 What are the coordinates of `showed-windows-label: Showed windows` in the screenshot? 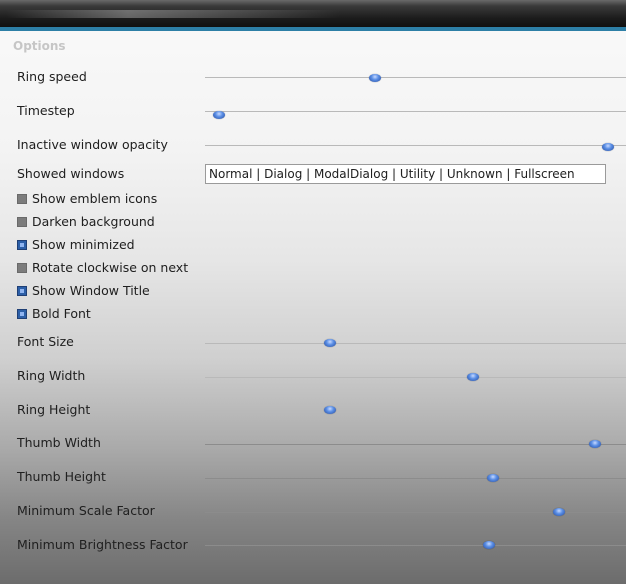 It's located at (71, 173).